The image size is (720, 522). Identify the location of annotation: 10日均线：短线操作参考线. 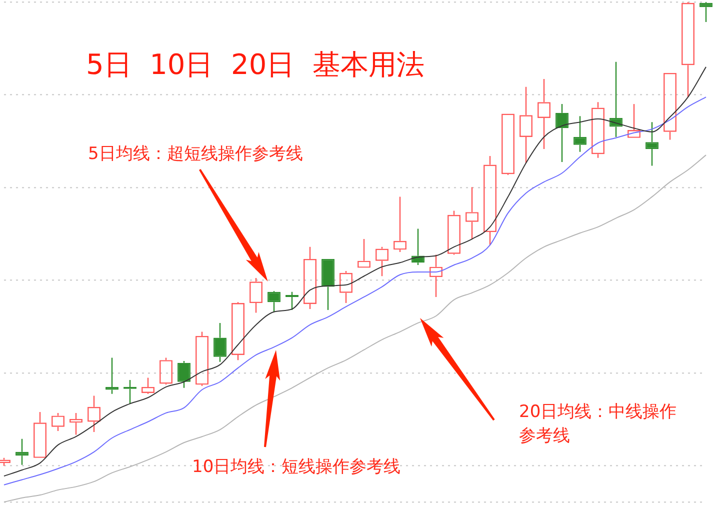
(296, 467).